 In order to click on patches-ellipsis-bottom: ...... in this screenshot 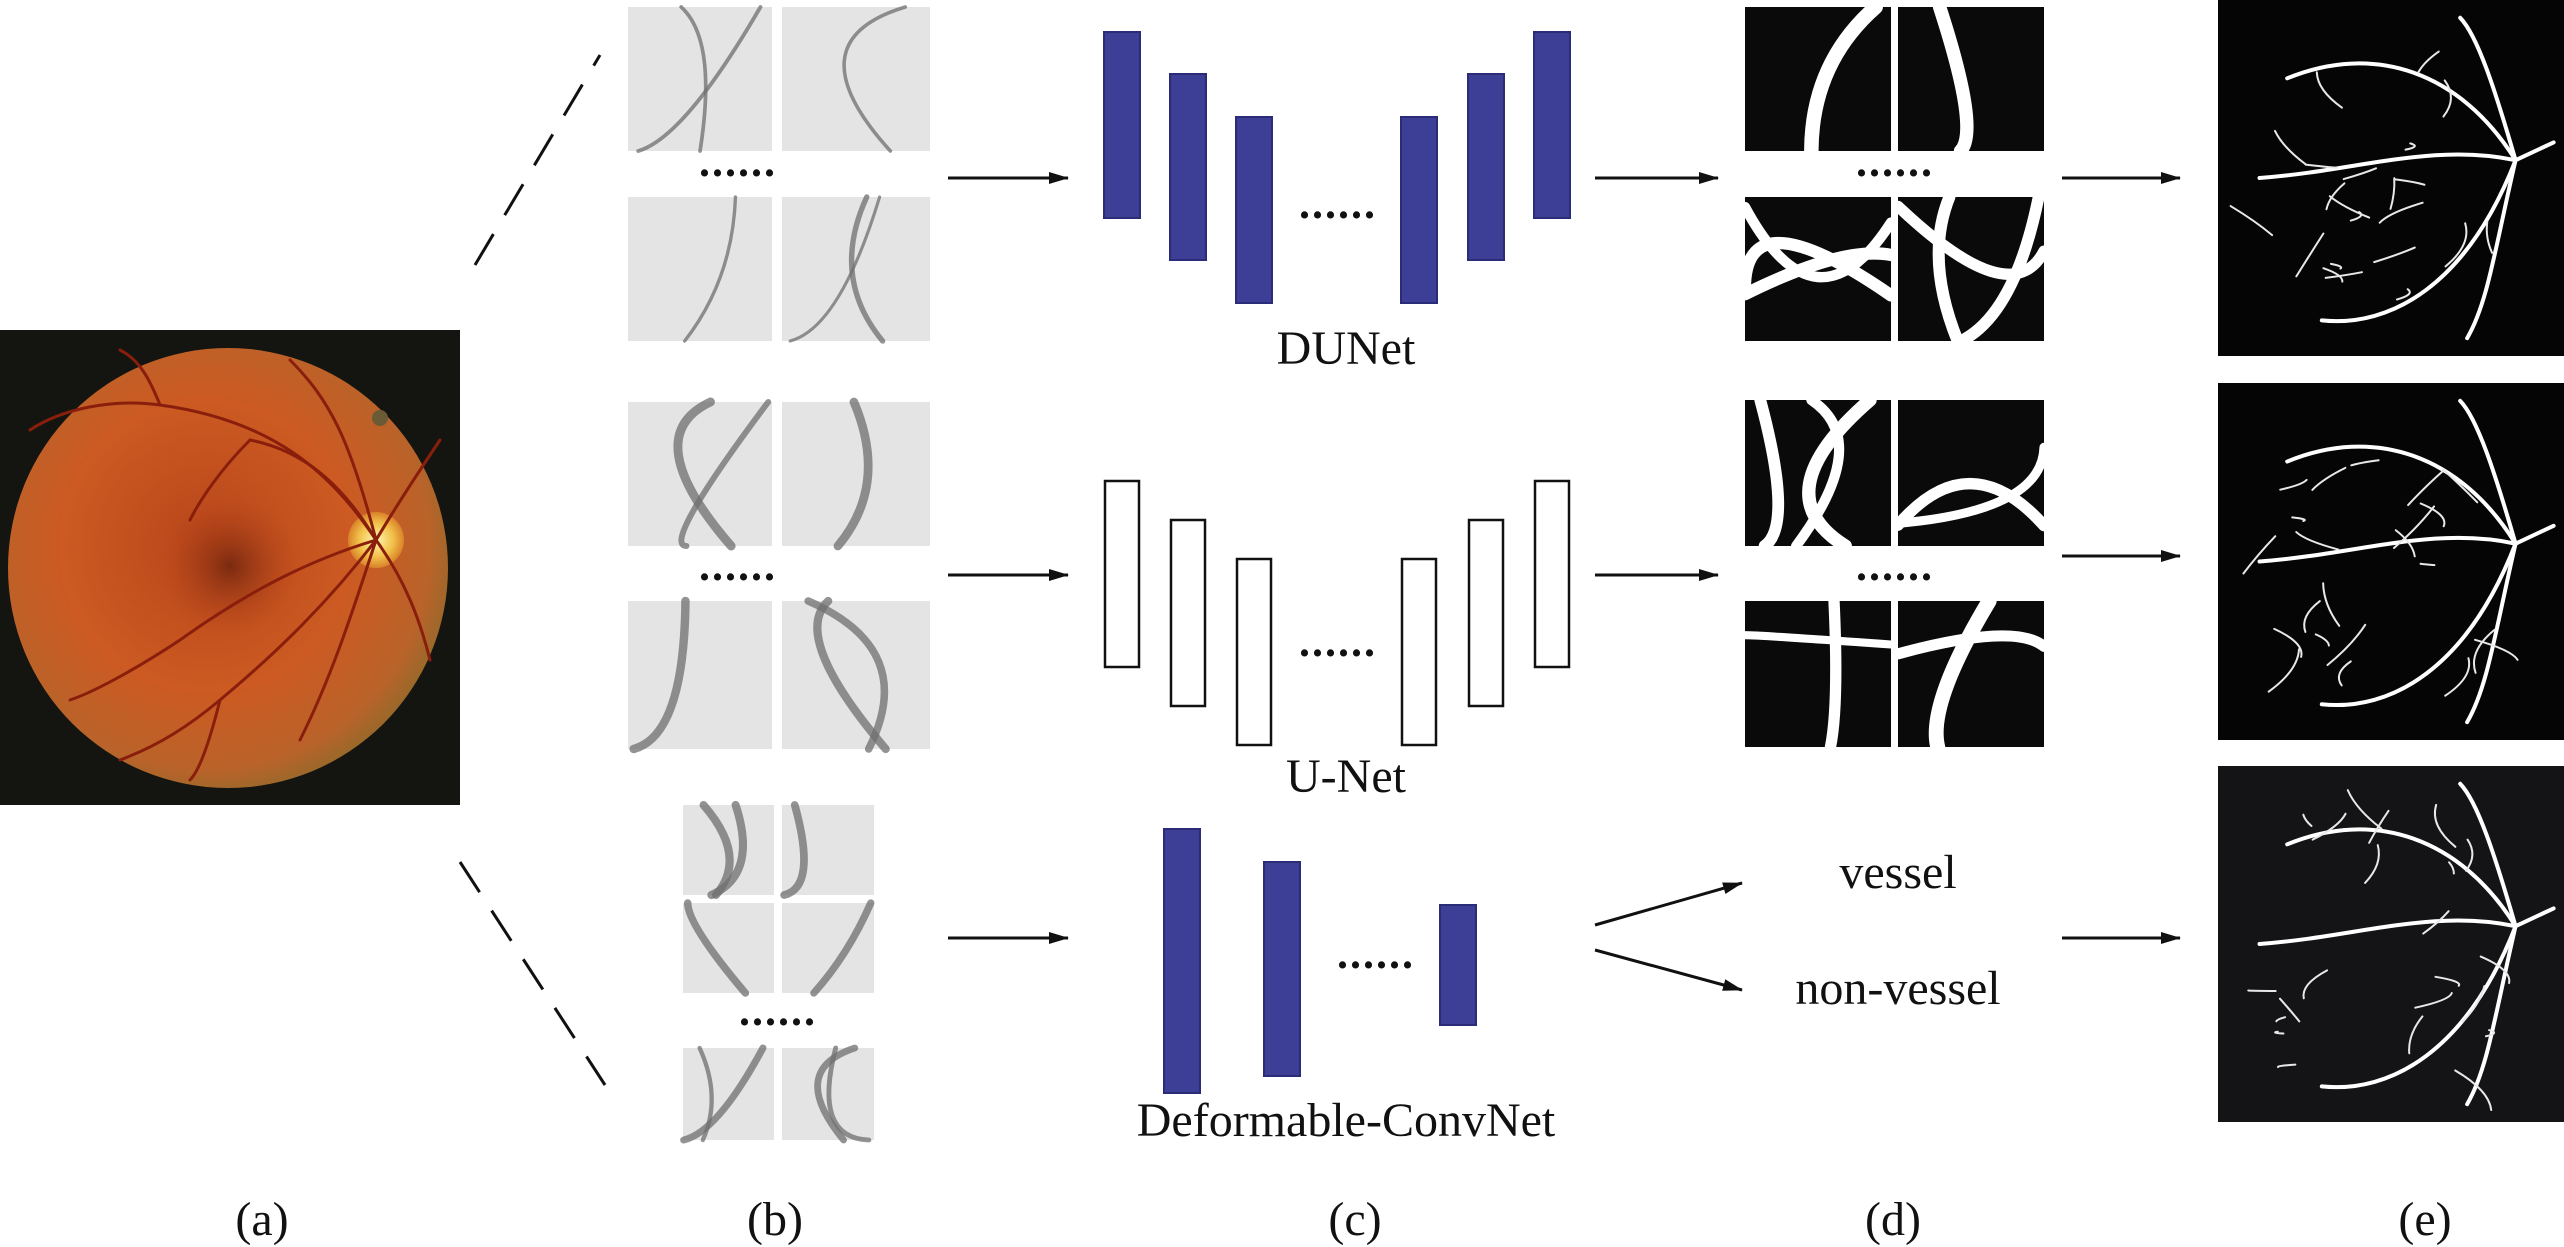, I will do `click(778, 1010)`.